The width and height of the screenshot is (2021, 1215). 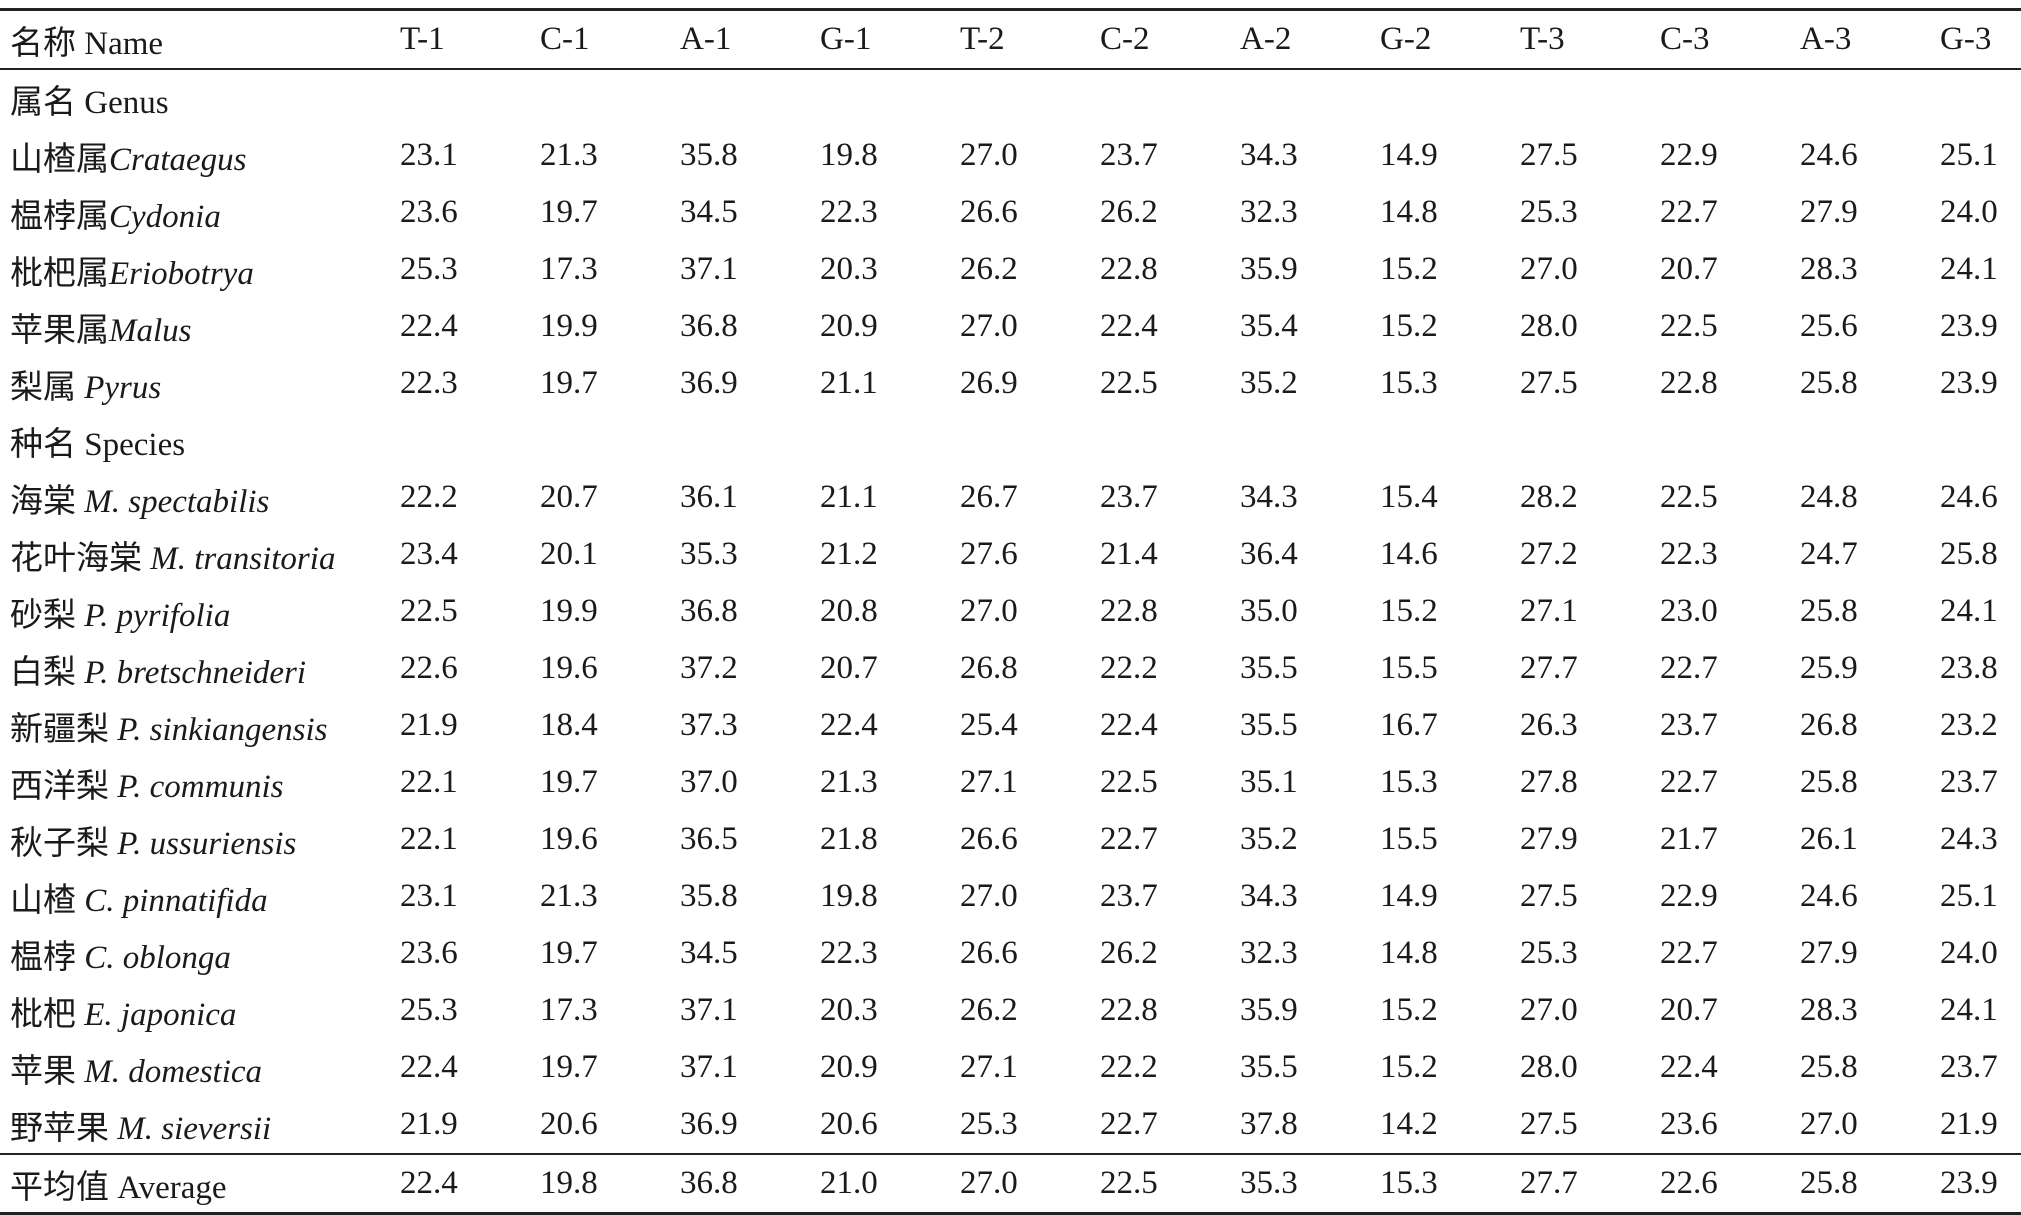 I want to click on row-name: 新疆梨 P. sinkiangensis, so click(x=200, y=725).